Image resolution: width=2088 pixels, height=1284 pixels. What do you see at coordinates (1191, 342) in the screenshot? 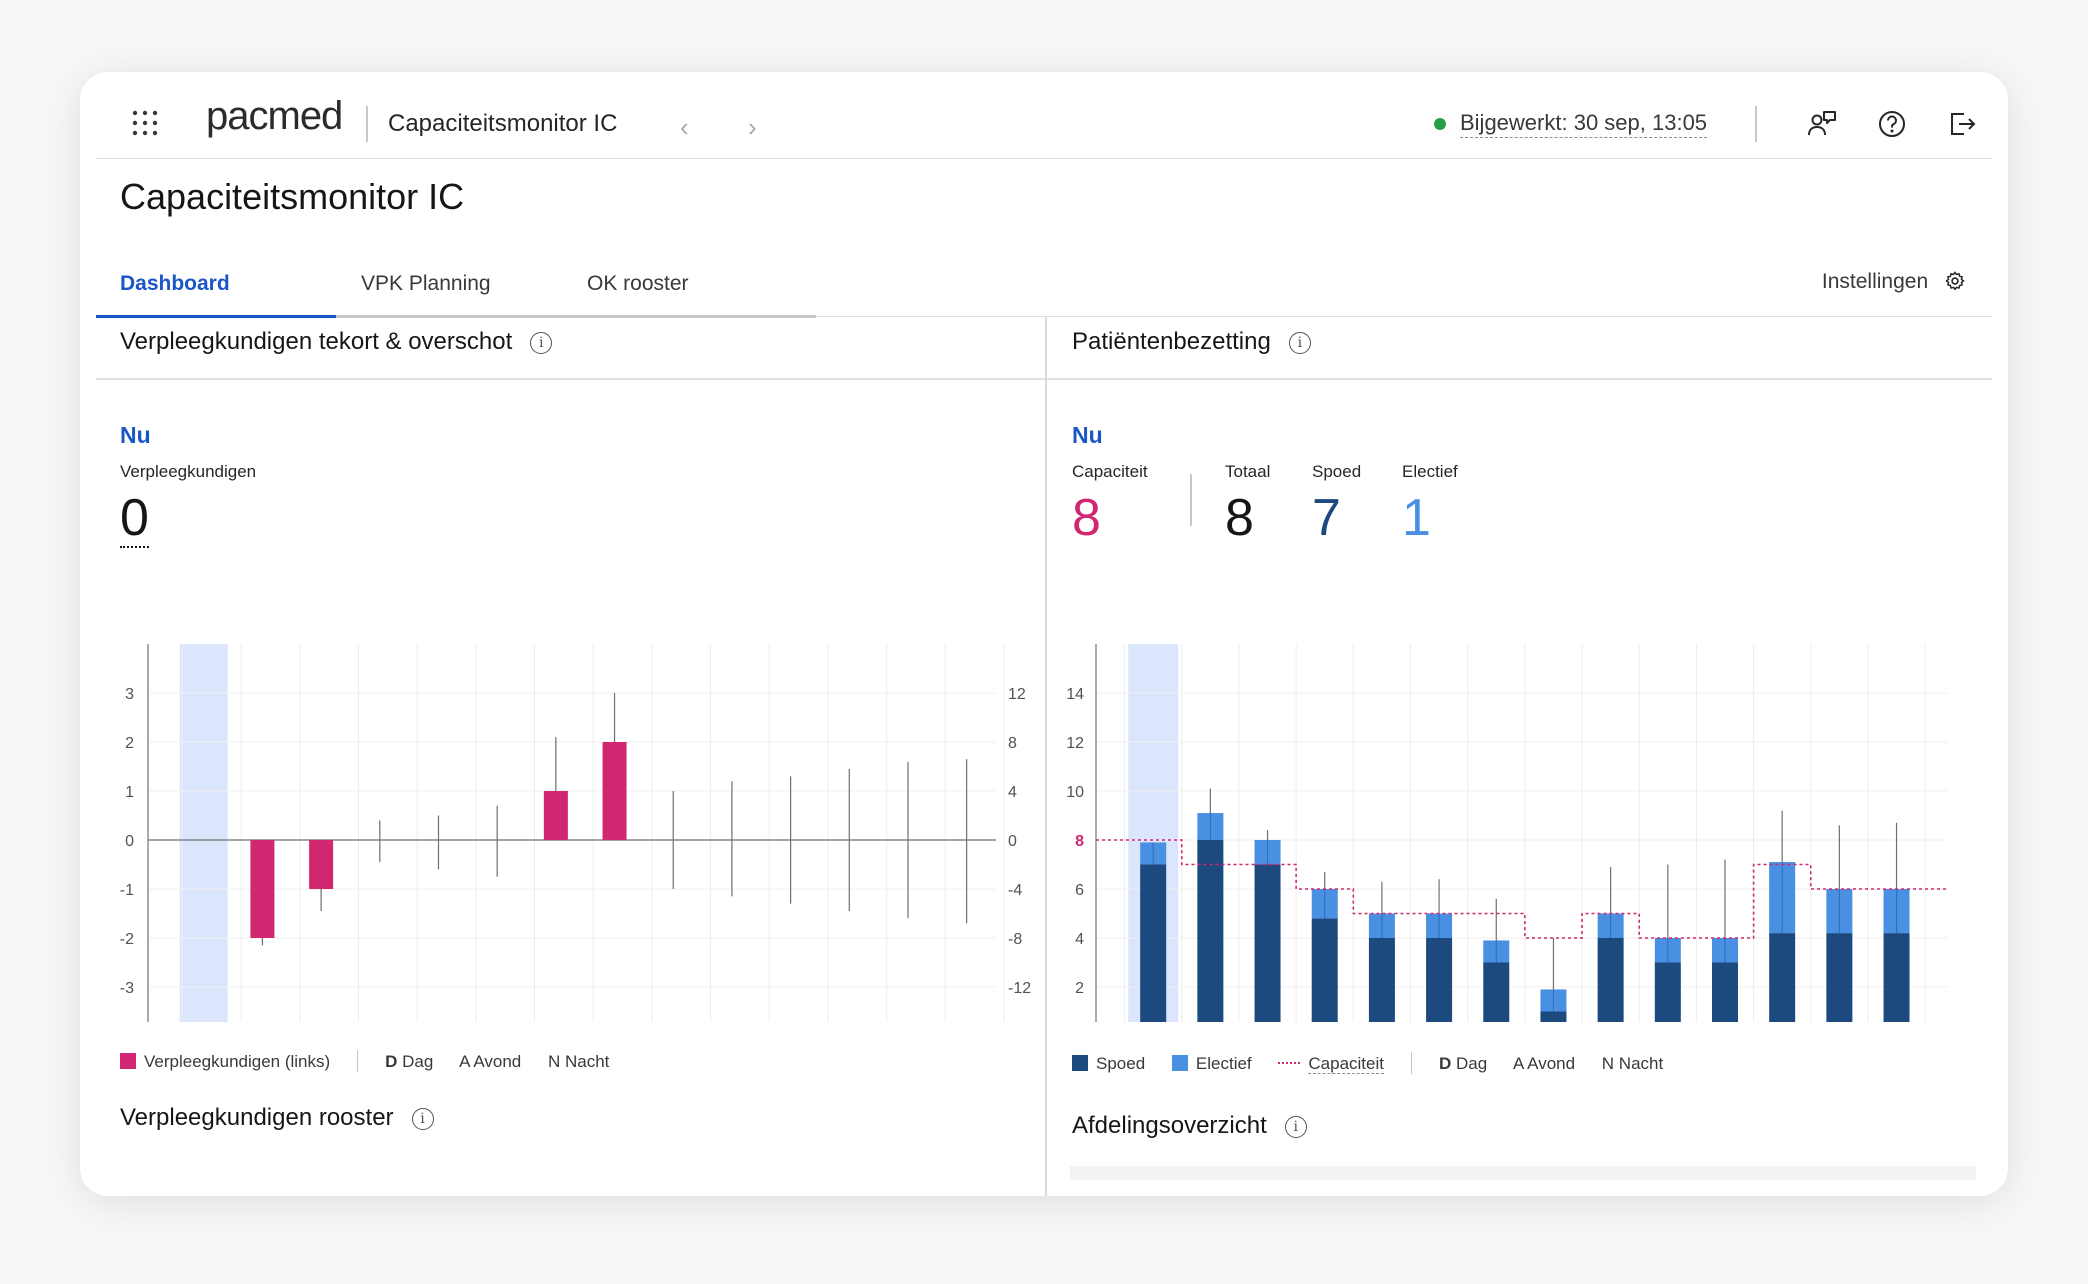
I see `right-panel-header: Patiëntenbezetting i` at bounding box center [1191, 342].